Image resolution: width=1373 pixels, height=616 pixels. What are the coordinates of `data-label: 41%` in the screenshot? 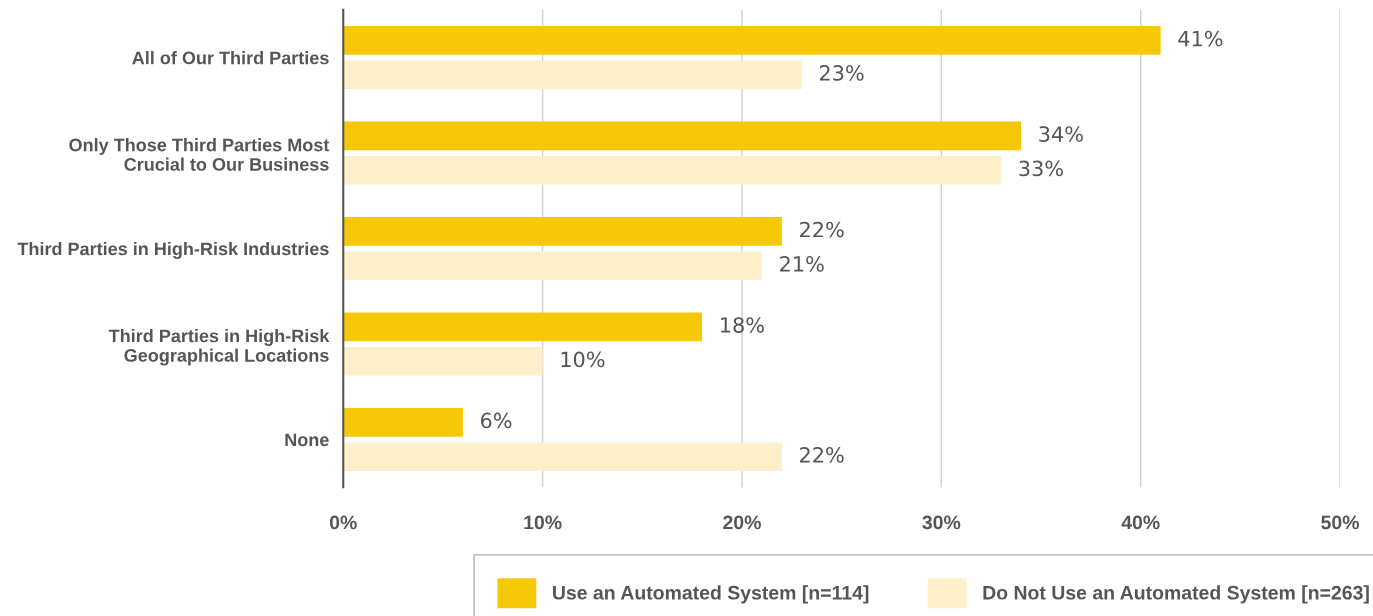 It's located at (1200, 38).